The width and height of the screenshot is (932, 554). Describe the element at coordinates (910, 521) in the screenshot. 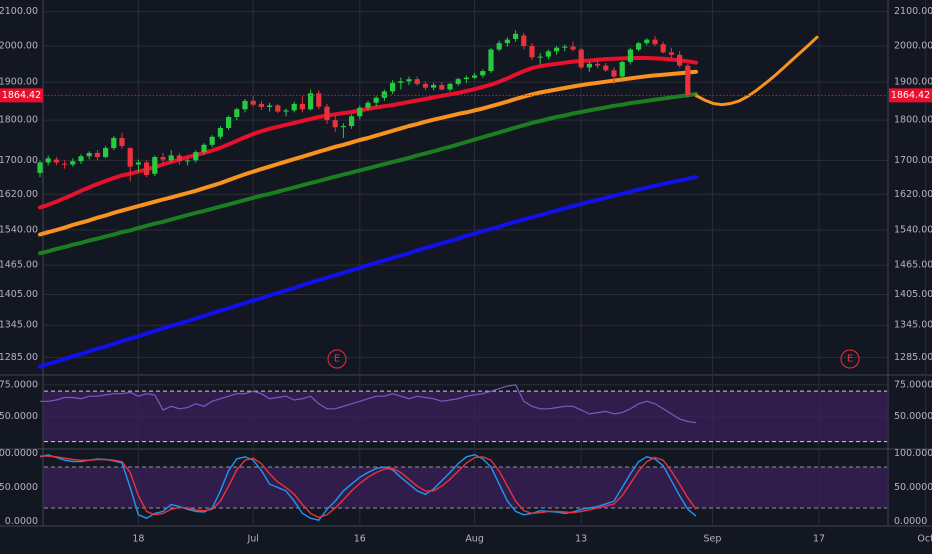

I see `stoch-tick-label: 0.0000` at that location.